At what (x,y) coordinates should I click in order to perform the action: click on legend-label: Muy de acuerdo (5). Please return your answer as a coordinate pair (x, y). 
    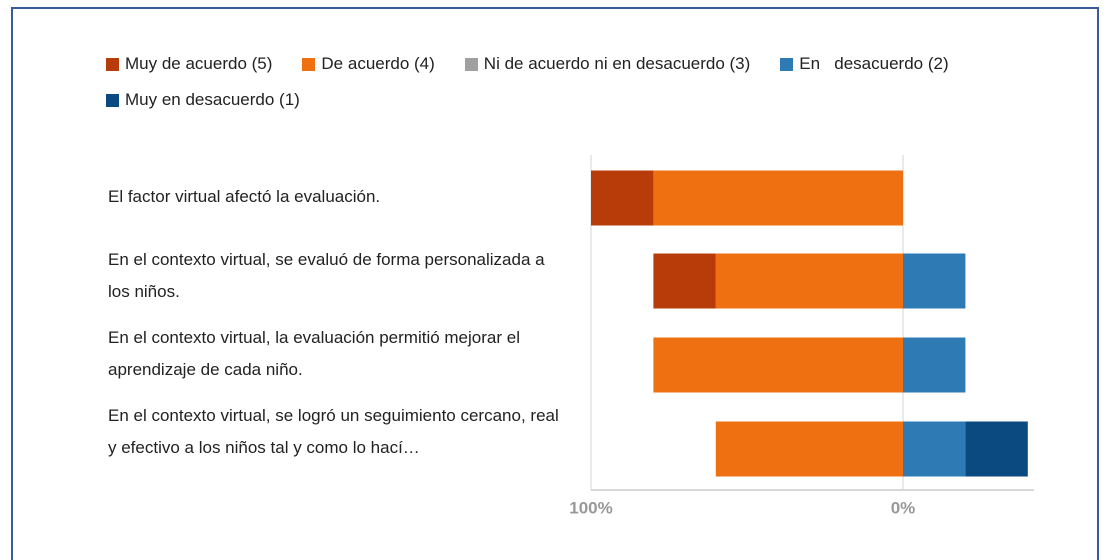
    Looking at the image, I should click on (199, 63).